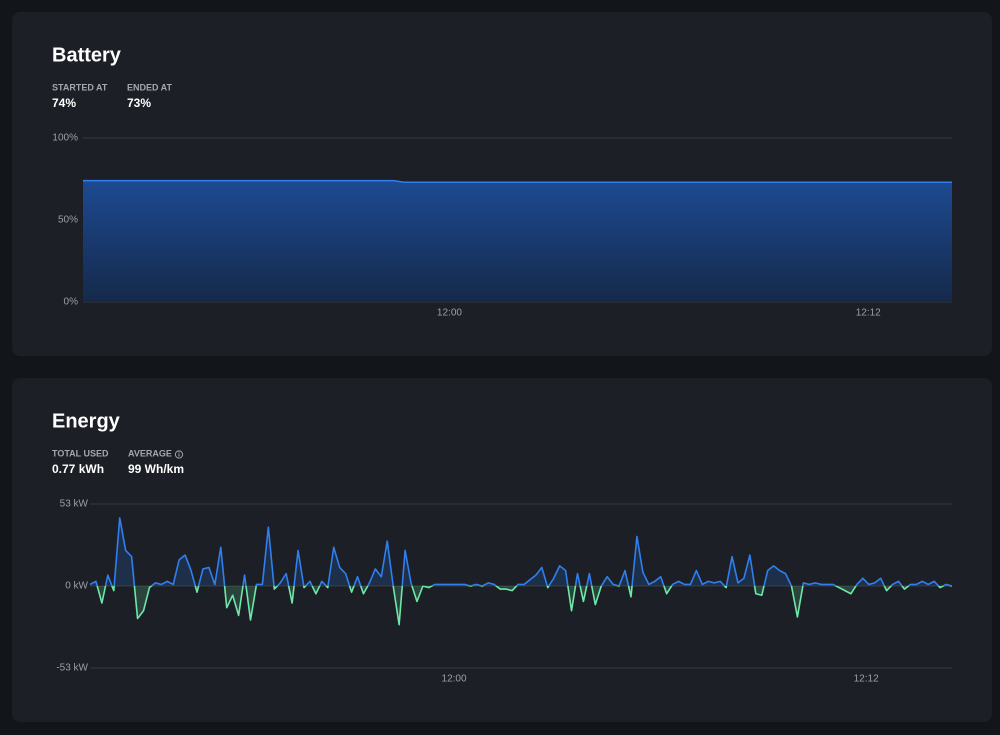 The height and width of the screenshot is (735, 1000). What do you see at coordinates (156, 469) in the screenshot?
I see `stat-value: 99 Wh/km` at bounding box center [156, 469].